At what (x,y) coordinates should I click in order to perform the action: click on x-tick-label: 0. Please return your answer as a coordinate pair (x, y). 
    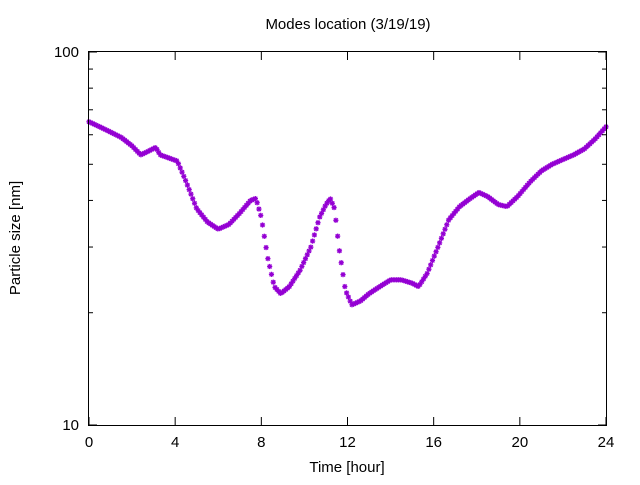
    Looking at the image, I should click on (89, 442).